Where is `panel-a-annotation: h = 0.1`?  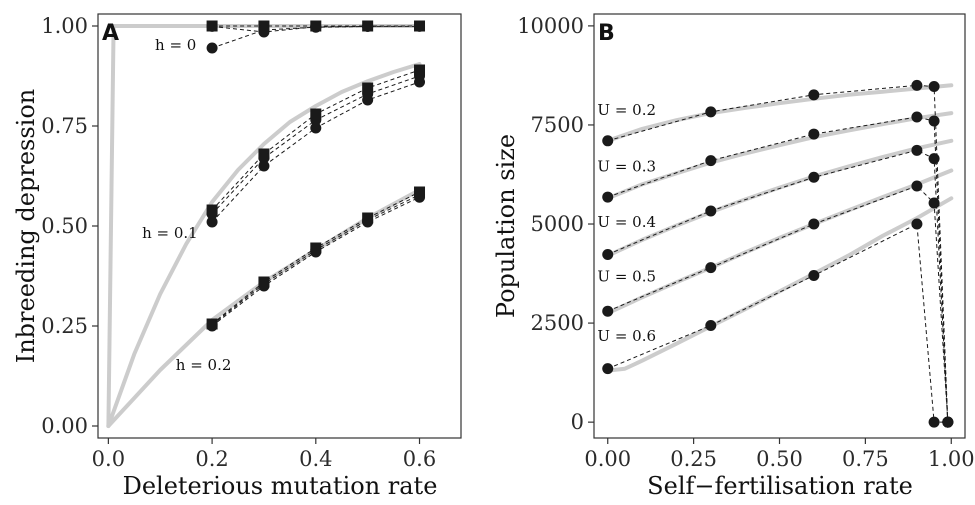
panel-a-annotation: h = 0.1 is located at coordinates (170, 233).